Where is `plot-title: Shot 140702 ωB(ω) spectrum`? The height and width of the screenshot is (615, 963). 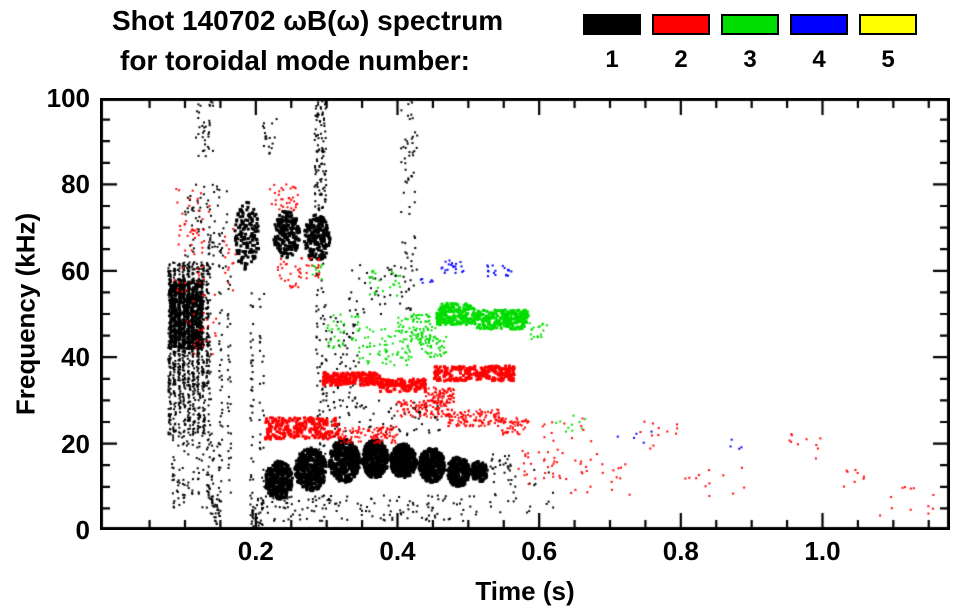 plot-title: Shot 140702 ωB(ω) spectrum is located at coordinates (308, 20).